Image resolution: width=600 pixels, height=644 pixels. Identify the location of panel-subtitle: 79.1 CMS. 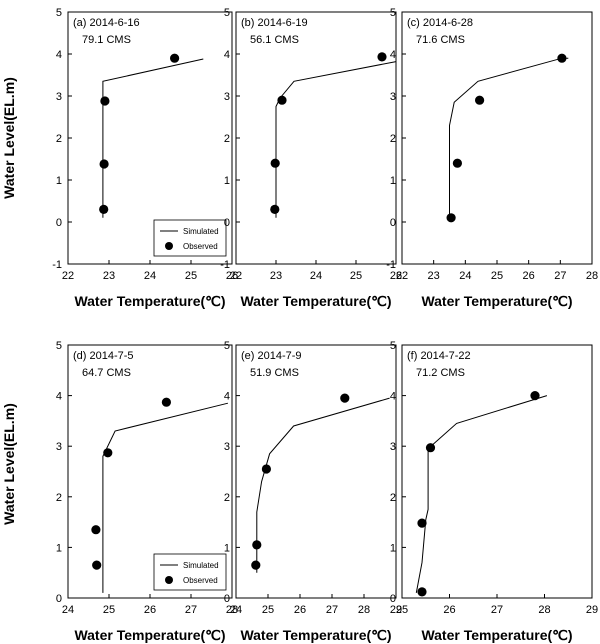
(106, 40).